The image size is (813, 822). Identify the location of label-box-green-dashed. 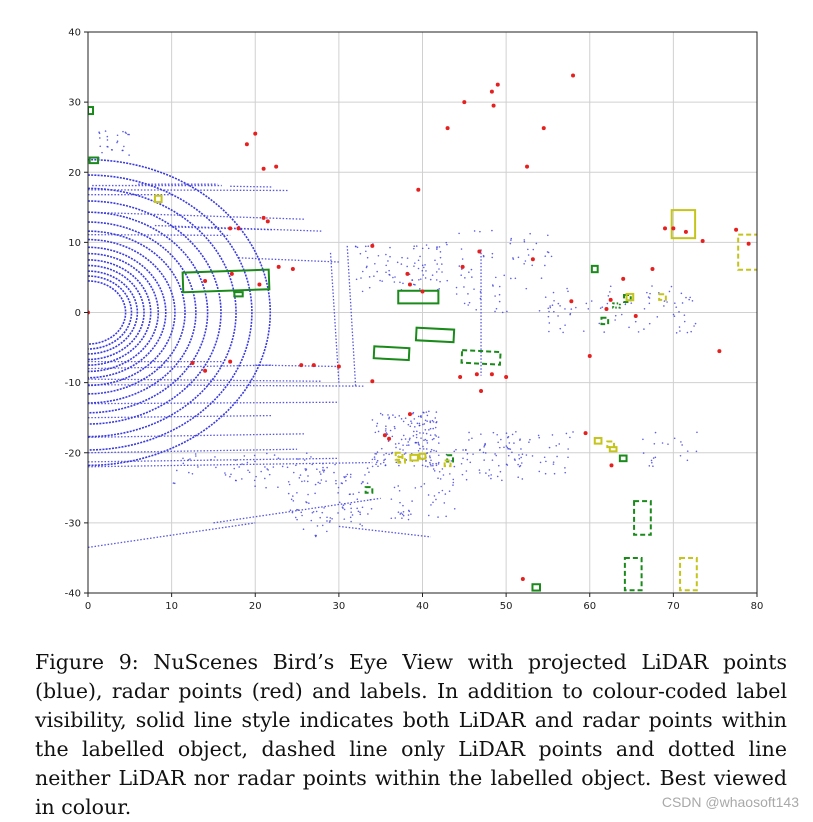
(633, 574).